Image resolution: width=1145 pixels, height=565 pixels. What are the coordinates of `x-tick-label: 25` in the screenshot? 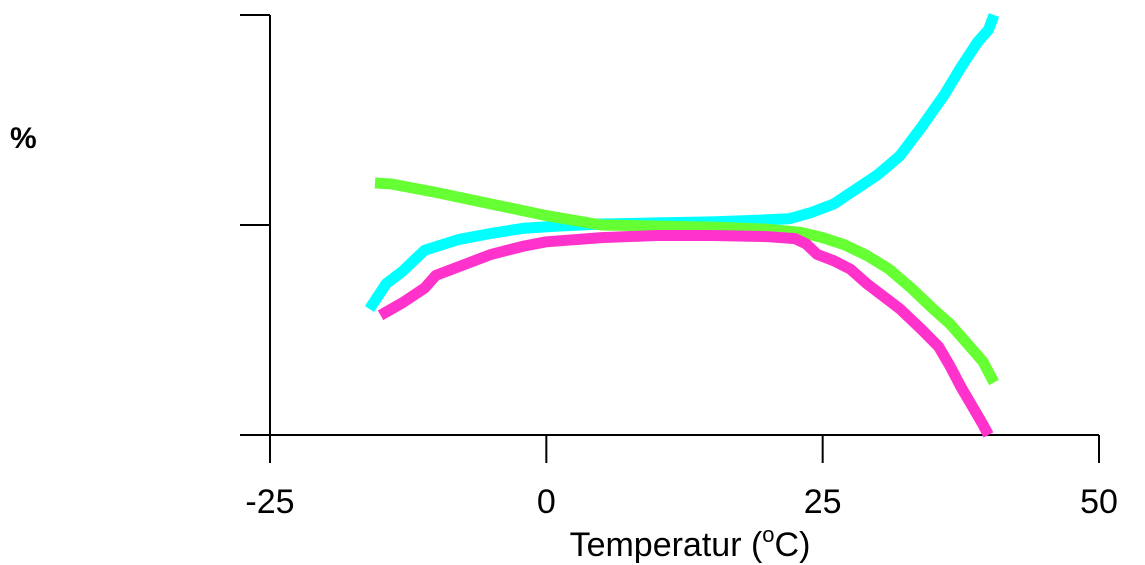 It's located at (823, 502).